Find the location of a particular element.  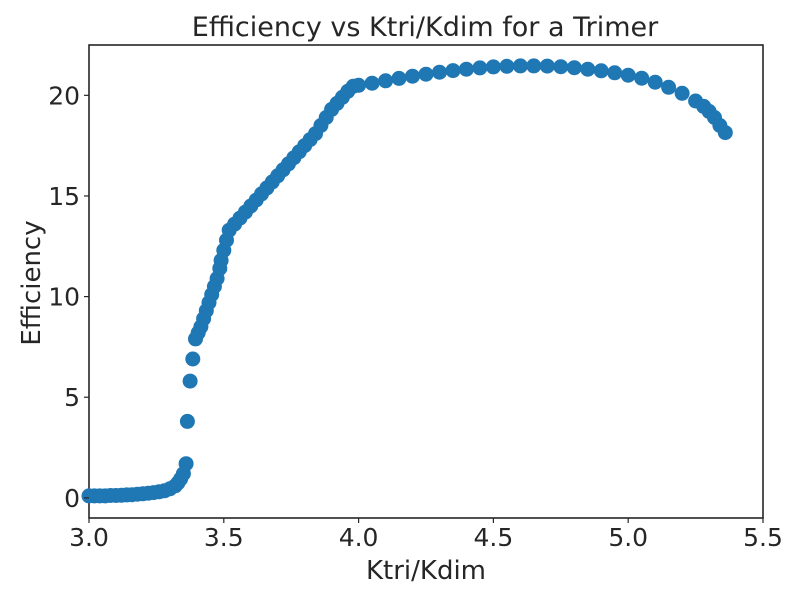

y-axis-ticks: 0 5 10 15 20 is located at coordinates (68, 297).